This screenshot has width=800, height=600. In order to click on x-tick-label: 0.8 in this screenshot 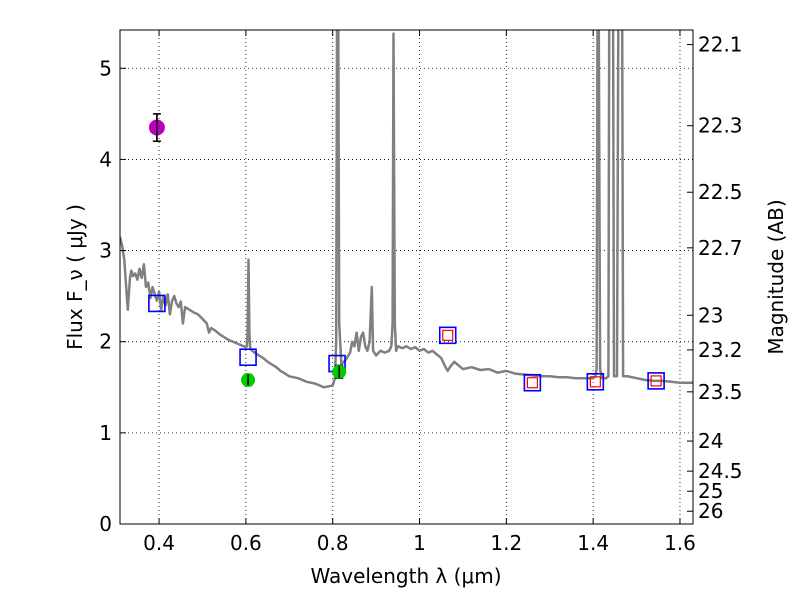, I will do `click(333, 543)`.